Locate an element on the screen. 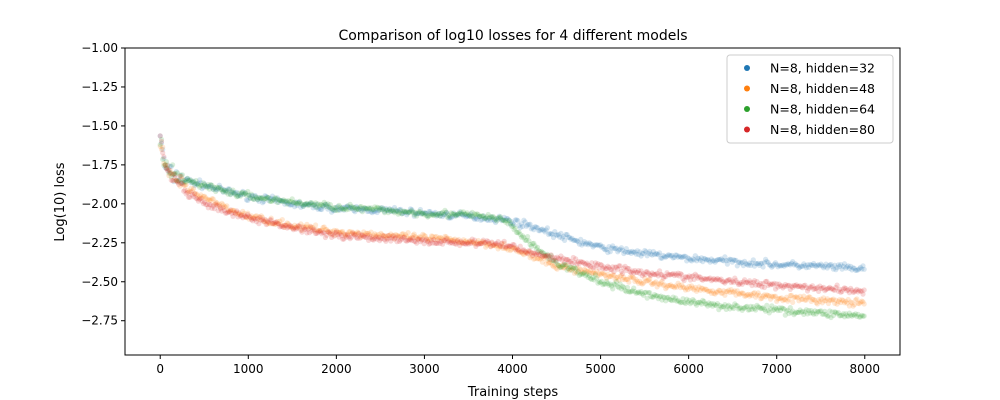  y-tick-label: −1.75 is located at coordinates (99, 165).